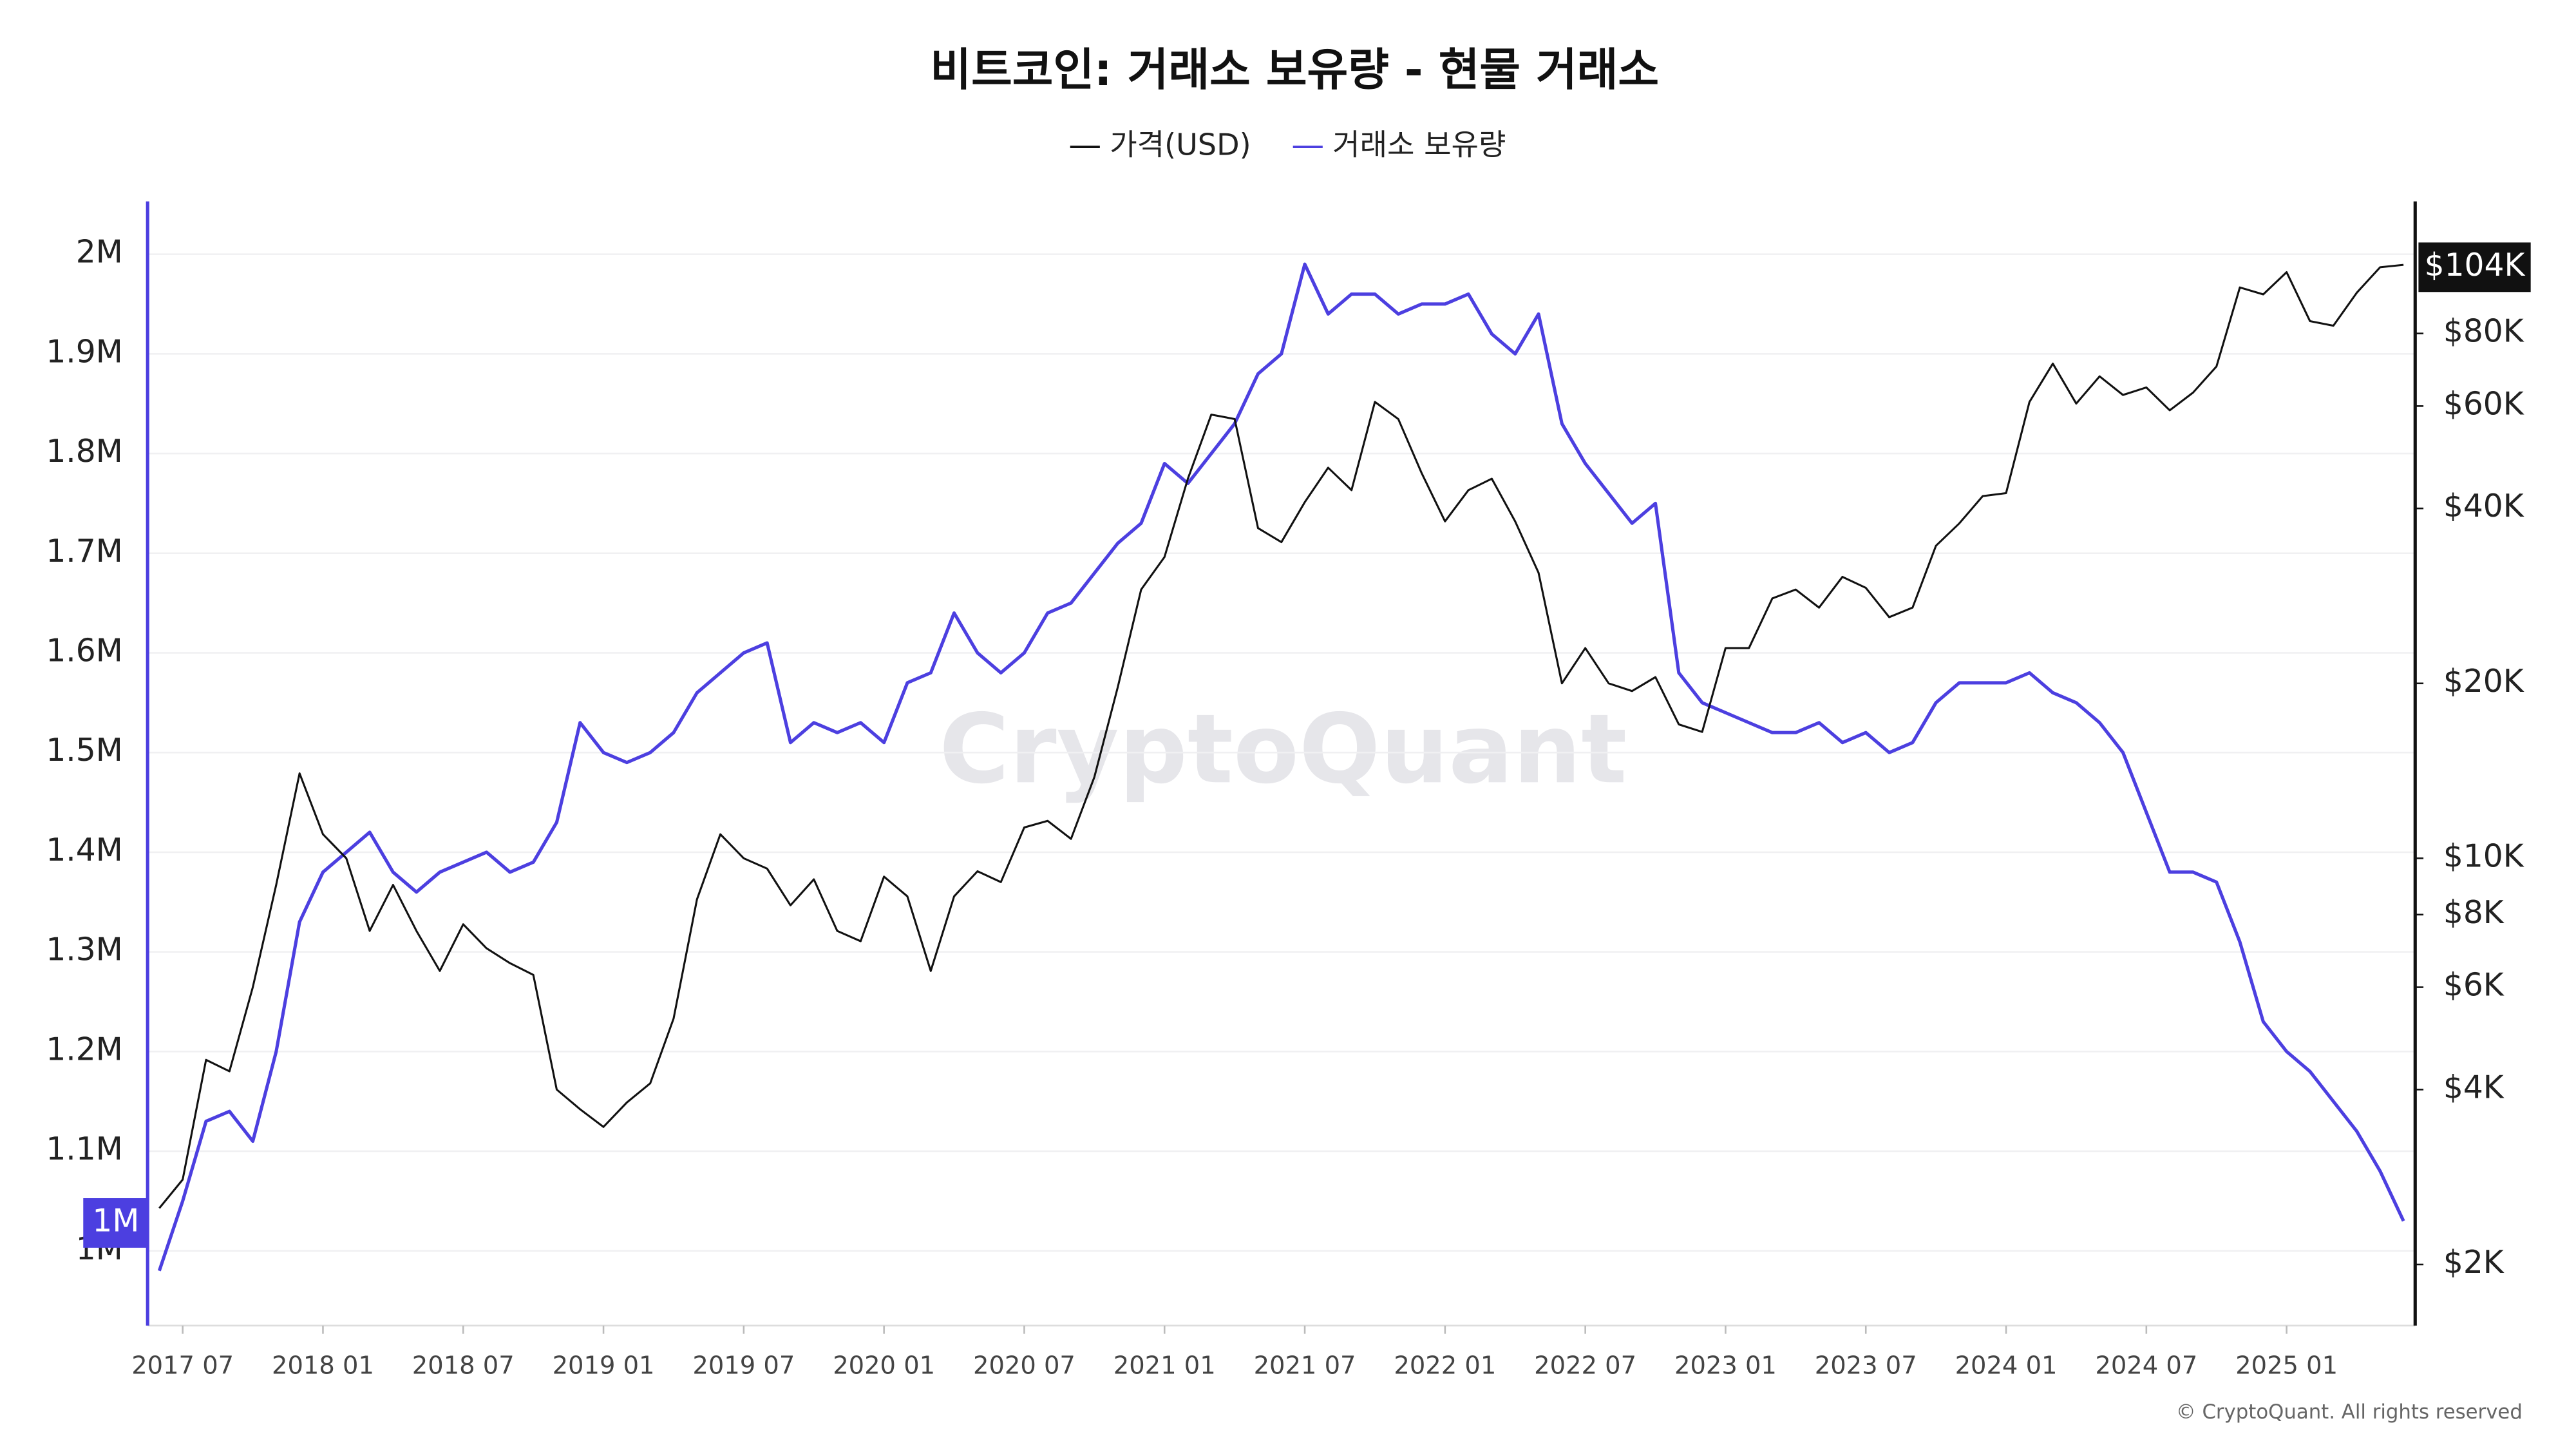 Image resolution: width=2576 pixels, height=1452 pixels. What do you see at coordinates (84, 850) in the screenshot?
I see `y-tick-label: 1.4M` at bounding box center [84, 850].